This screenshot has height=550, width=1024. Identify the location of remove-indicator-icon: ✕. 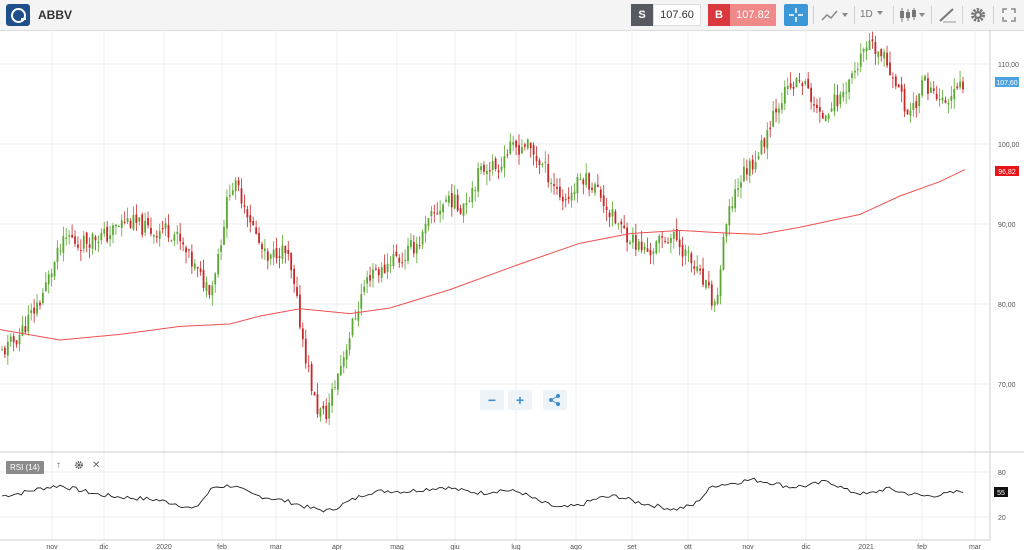
(96, 465).